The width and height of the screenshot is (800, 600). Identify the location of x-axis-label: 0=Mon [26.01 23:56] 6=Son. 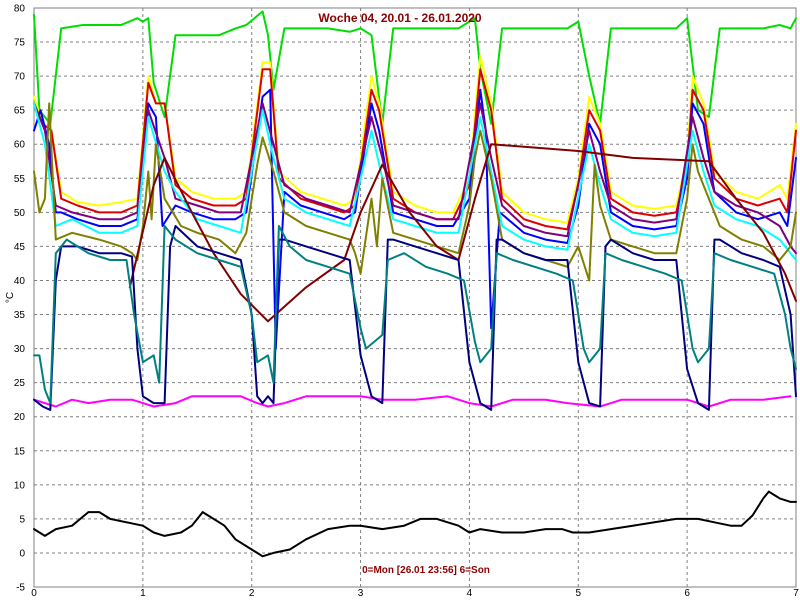
(426, 570).